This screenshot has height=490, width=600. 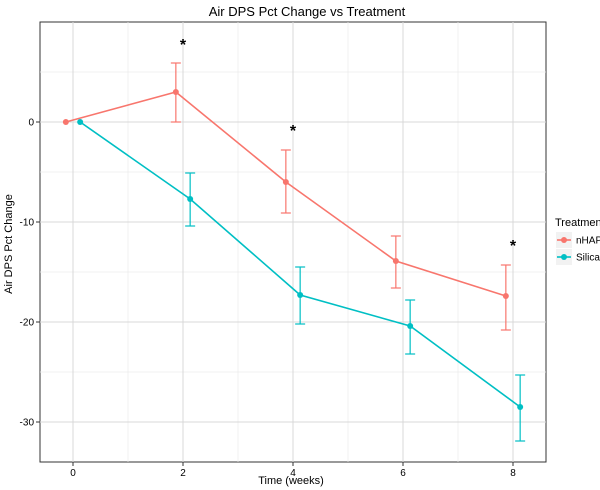 What do you see at coordinates (403, 473) in the screenshot?
I see `x-tick-label: 6` at bounding box center [403, 473].